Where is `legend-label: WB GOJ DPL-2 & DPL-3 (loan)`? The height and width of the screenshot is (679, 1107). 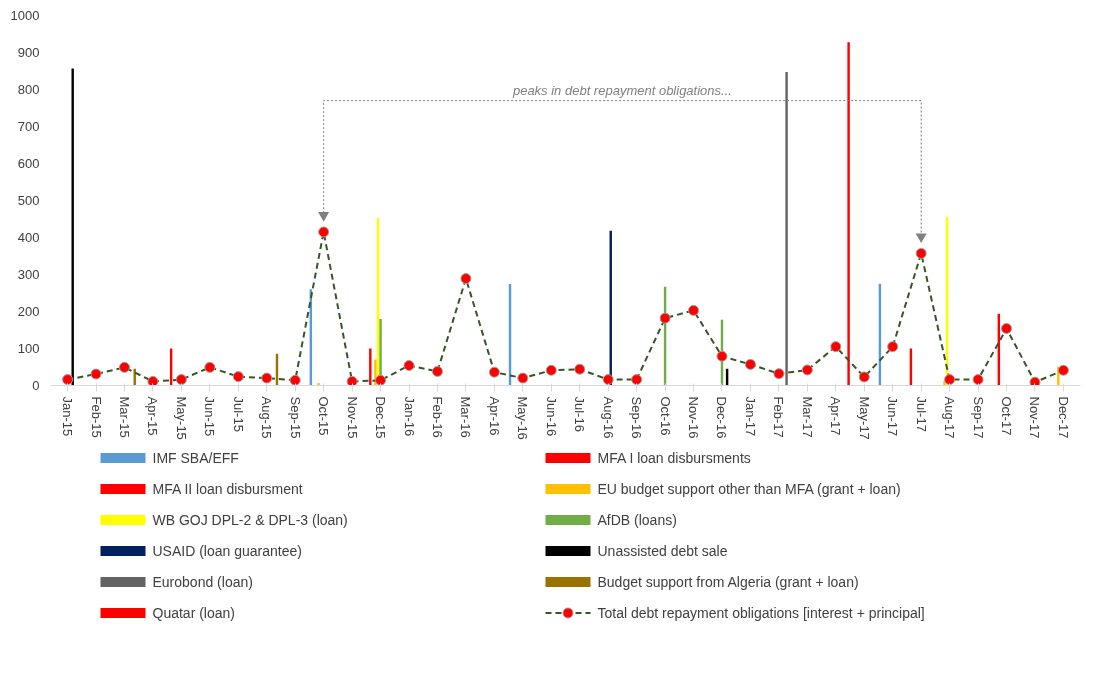
legend-label: WB GOJ DPL-2 & DPL-3 (loan) is located at coordinates (250, 520).